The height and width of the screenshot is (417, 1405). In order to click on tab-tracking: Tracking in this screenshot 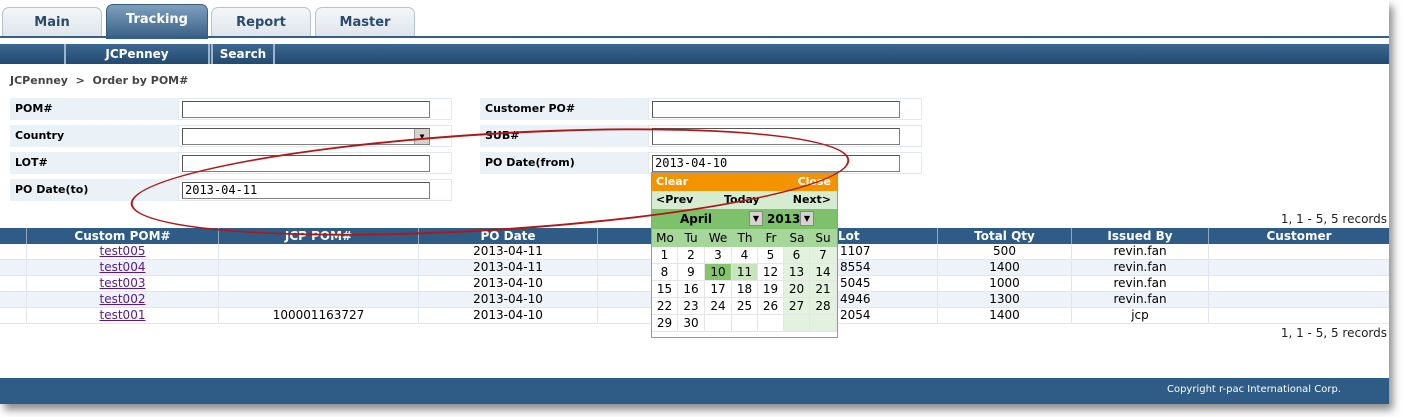, I will do `click(157, 21)`.